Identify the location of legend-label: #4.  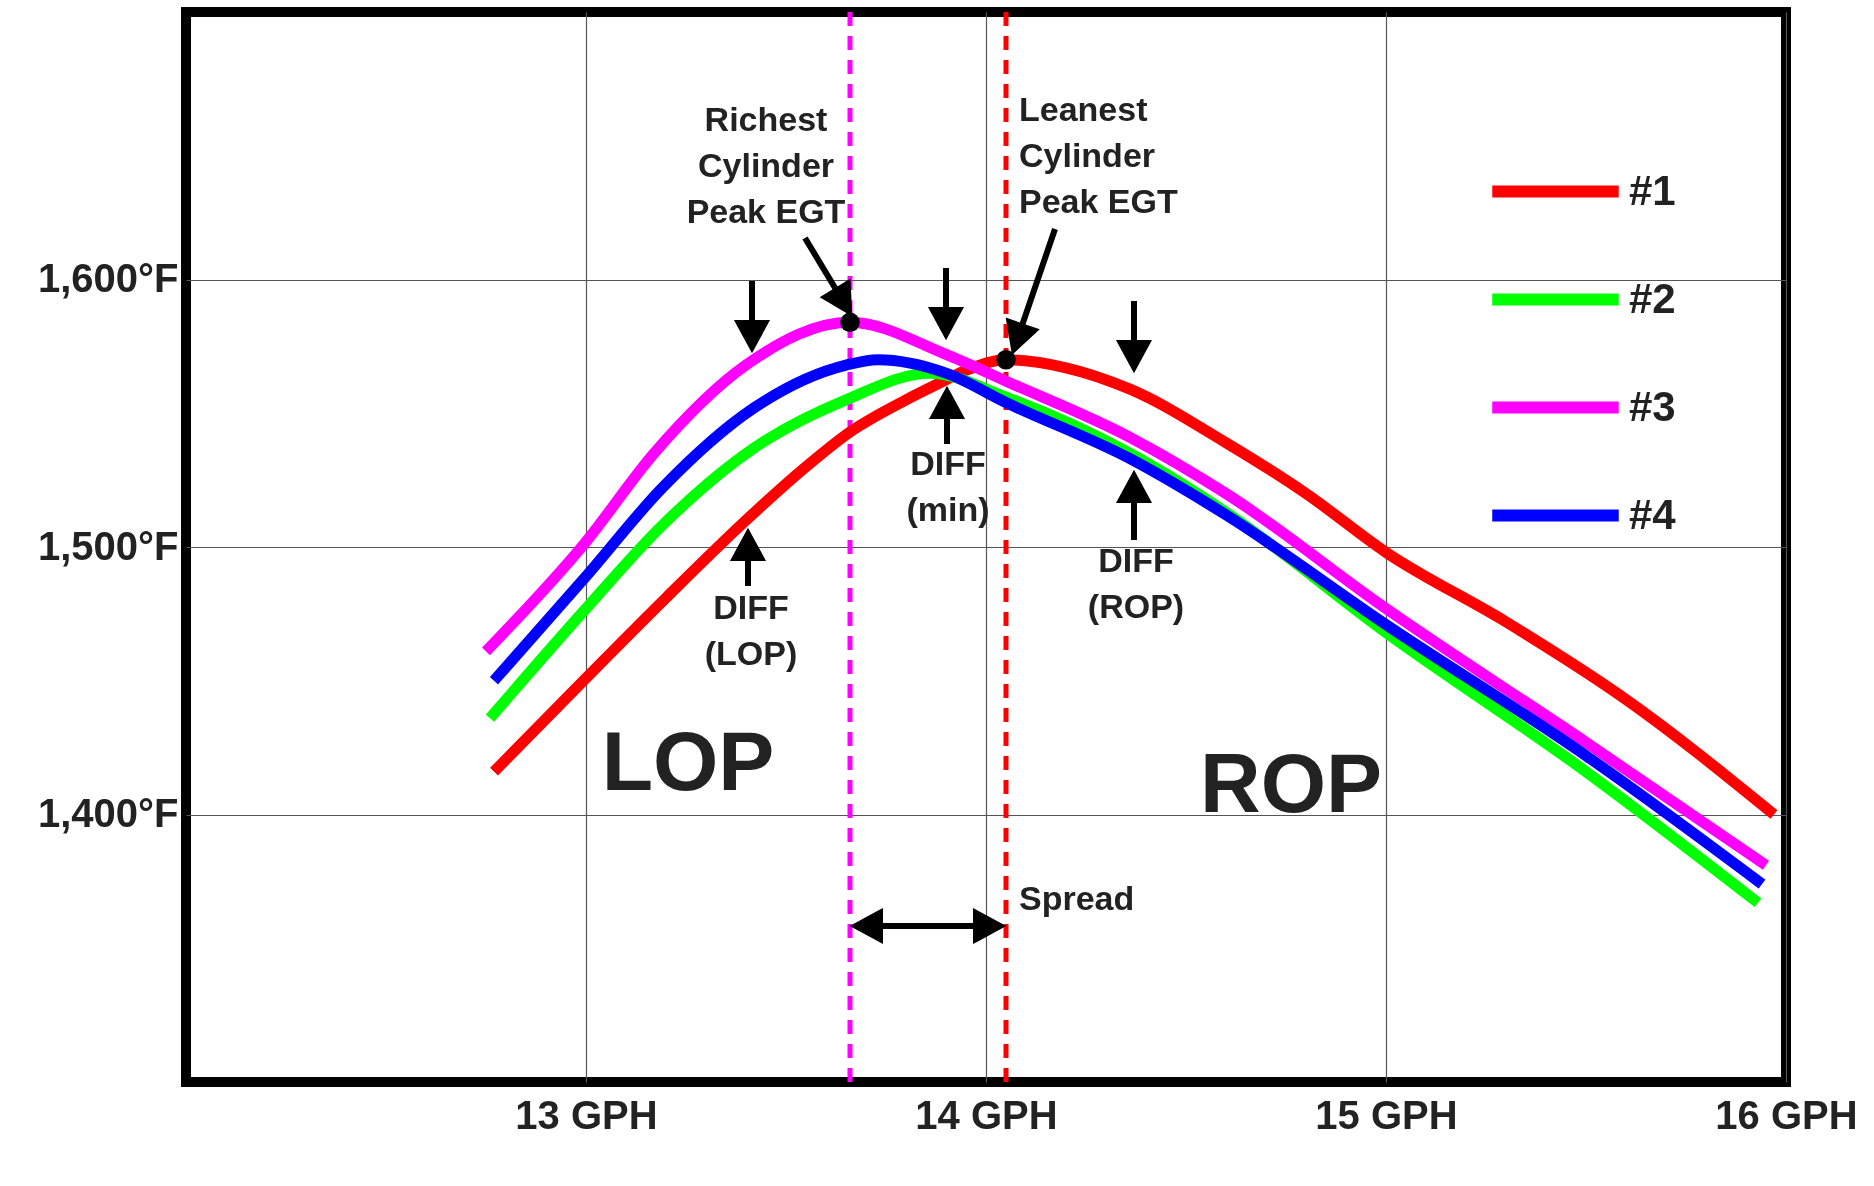
(1653, 514).